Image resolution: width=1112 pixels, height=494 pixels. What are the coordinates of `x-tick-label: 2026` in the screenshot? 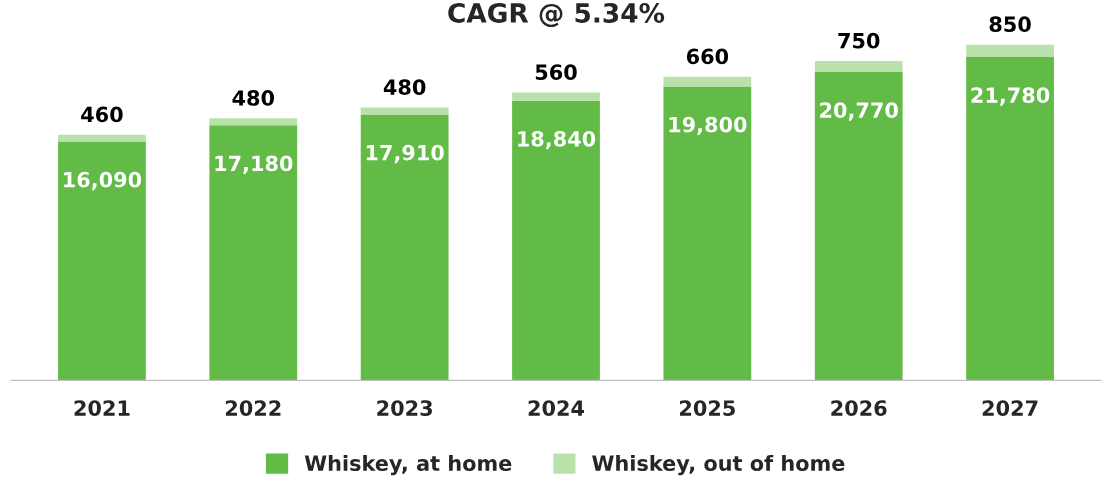 It's located at (859, 408).